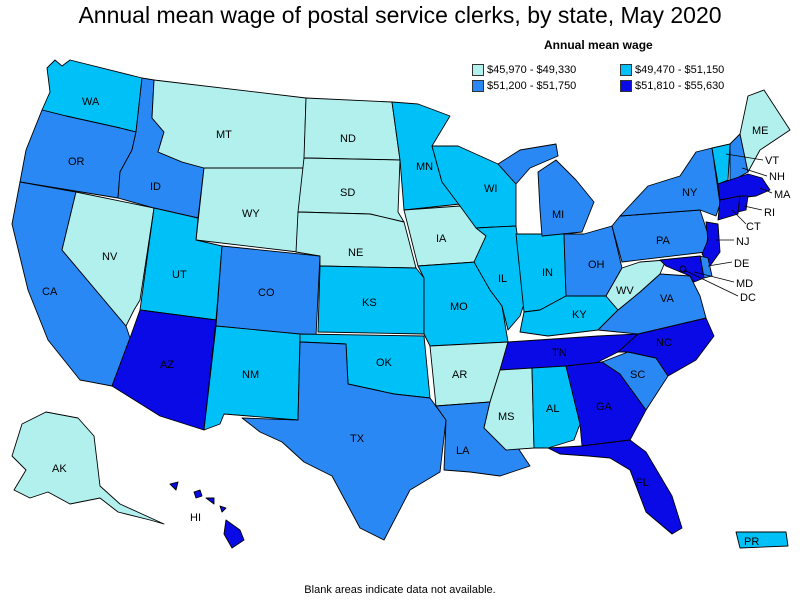 This screenshot has width=800, height=600. I want to click on state-fl, so click(615, 487).